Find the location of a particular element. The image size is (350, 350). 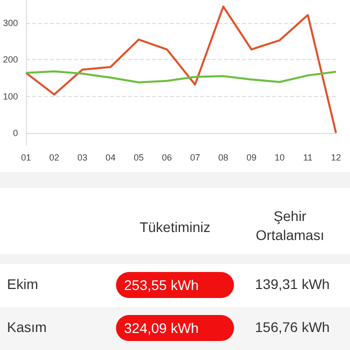

text: 139,31 kWh is located at coordinates (292, 284).